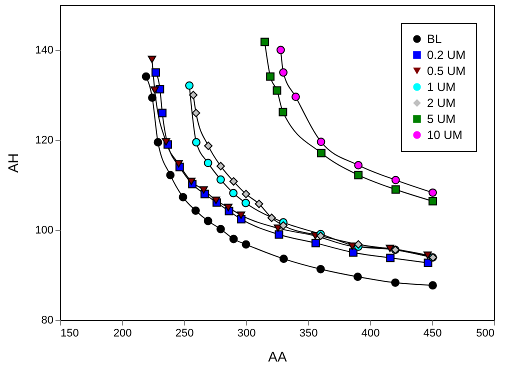  I want to click on legend-label: 5 UM, so click(441, 119).